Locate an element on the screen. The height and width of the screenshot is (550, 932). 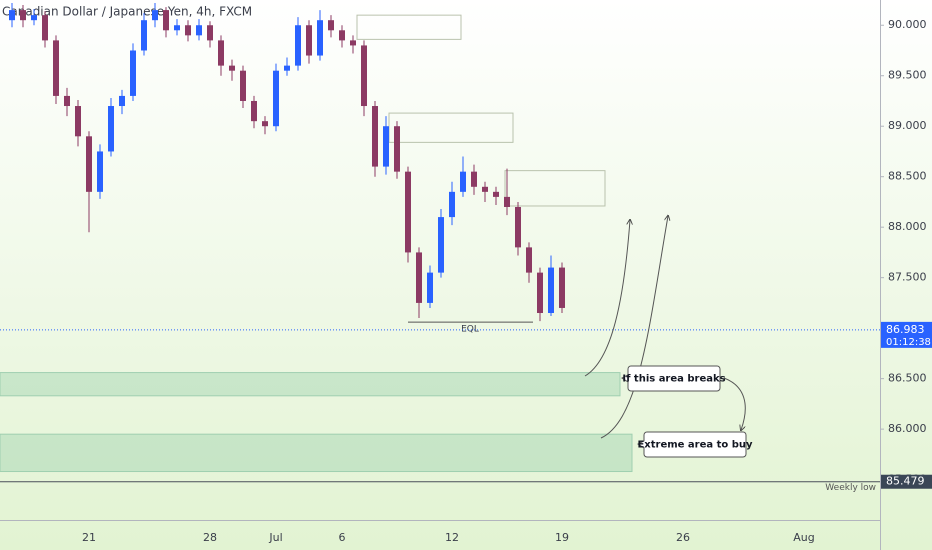
x-tick-label: 21 is located at coordinates (89, 537).